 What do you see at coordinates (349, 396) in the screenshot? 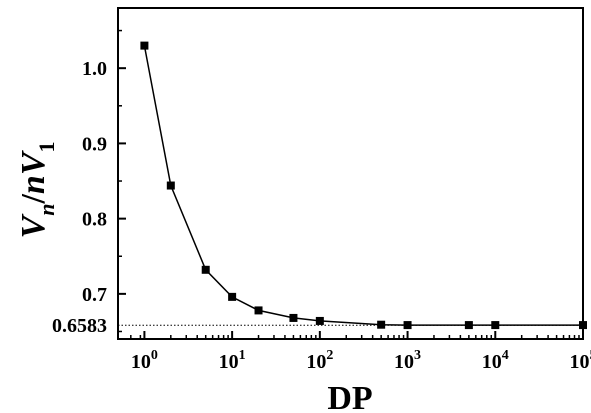
I see `x-axis-title: DP` at bounding box center [349, 396].